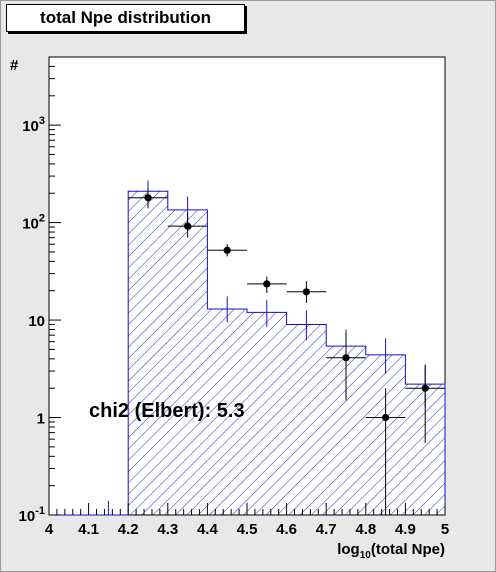  I want to click on y-tick-label: 1, so click(41, 419).